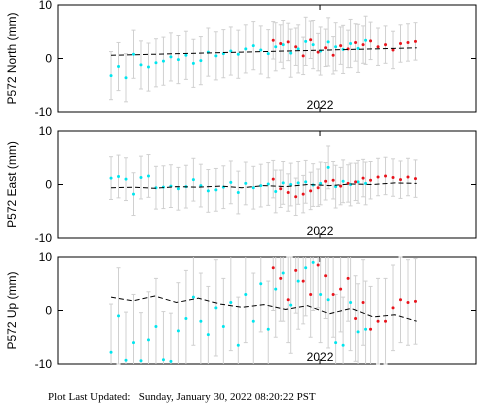  What do you see at coordinates (46, 131) in the screenshot?
I see `y-tick-label: 10` at bounding box center [46, 131].